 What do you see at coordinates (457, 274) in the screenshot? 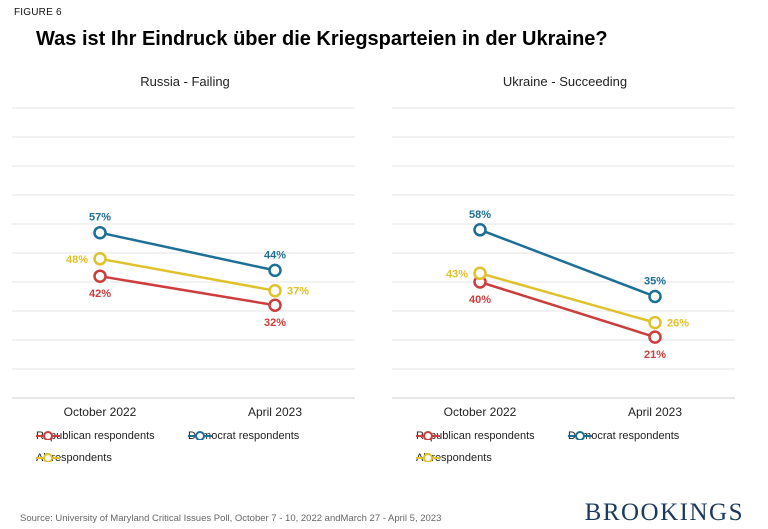
I see `data-label: 43%` at bounding box center [457, 274].